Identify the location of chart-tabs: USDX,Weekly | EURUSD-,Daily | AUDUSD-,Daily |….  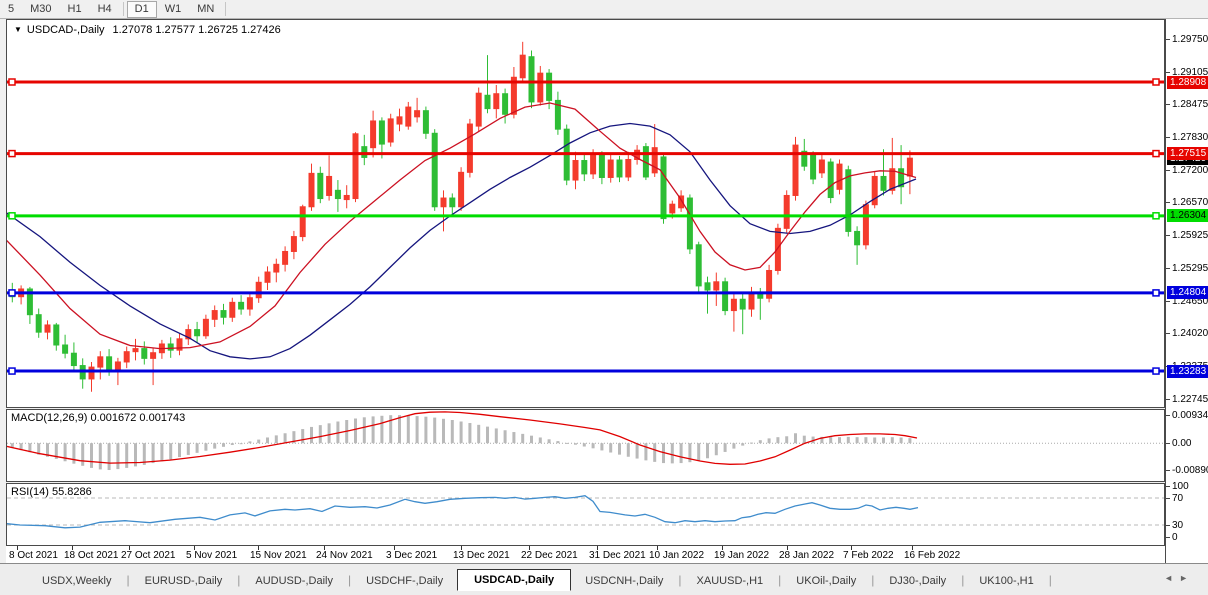
(540, 579).